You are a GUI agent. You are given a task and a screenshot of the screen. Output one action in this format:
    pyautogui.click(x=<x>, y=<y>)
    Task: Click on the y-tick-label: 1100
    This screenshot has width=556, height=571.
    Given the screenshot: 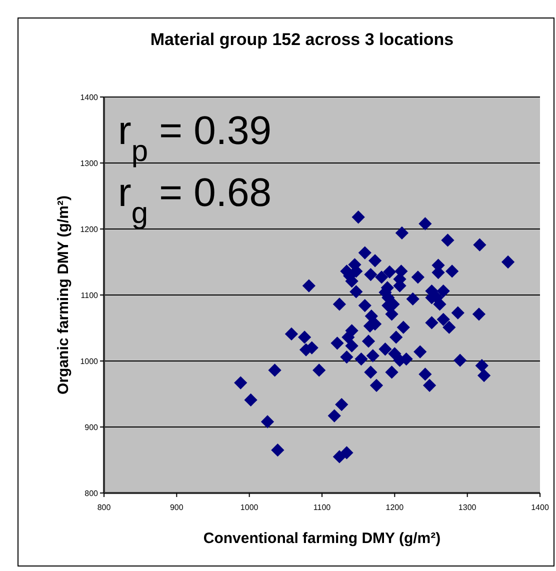 What is the action you would take?
    pyautogui.click(x=89, y=295)
    